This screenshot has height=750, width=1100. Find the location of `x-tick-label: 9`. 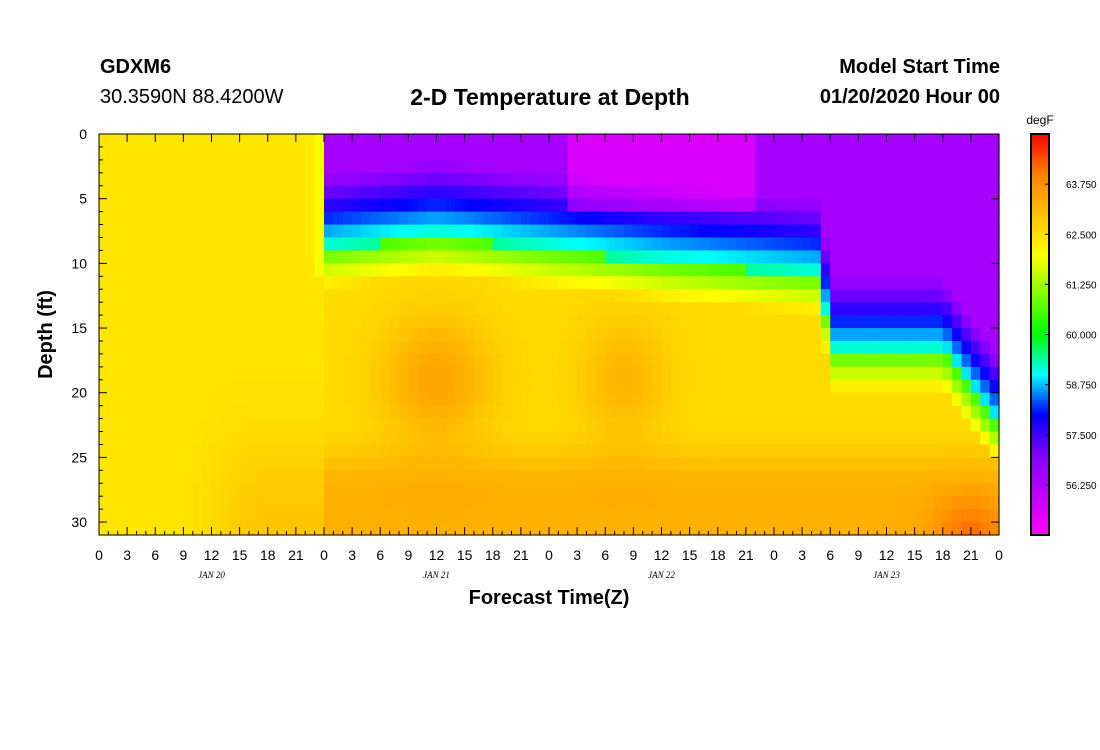

x-tick-label: 9 is located at coordinates (633, 555).